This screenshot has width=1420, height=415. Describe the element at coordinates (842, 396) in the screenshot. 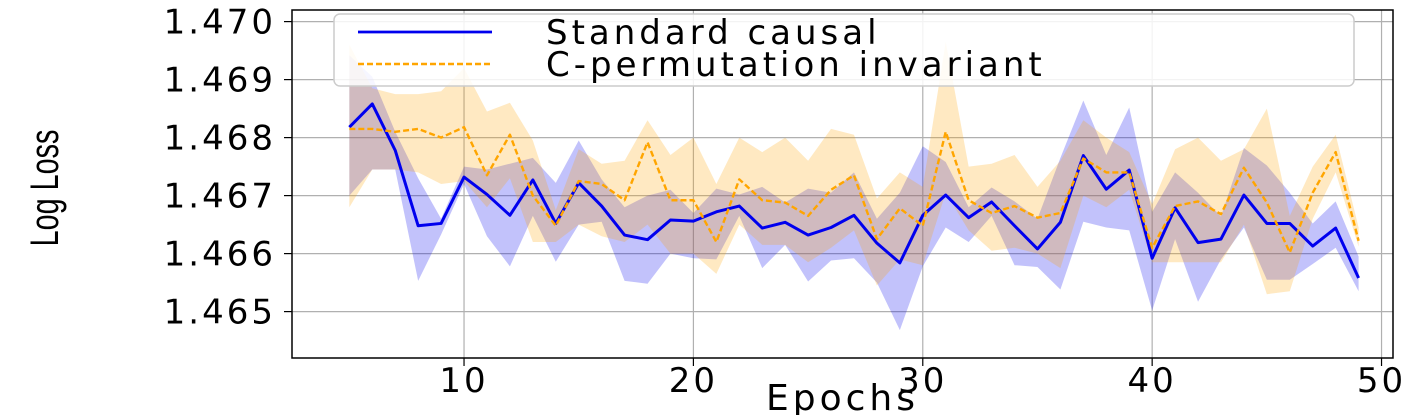

I see `x-axis-label: Epochs` at that location.